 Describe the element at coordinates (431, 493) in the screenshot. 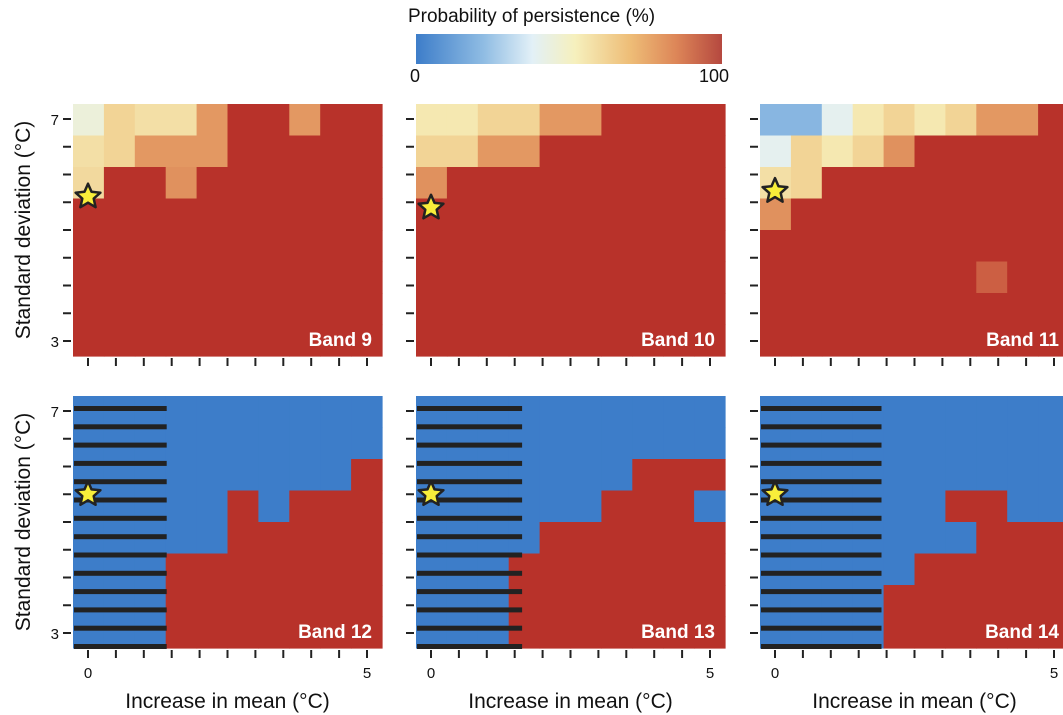

I see `observed-star-marker` at that location.